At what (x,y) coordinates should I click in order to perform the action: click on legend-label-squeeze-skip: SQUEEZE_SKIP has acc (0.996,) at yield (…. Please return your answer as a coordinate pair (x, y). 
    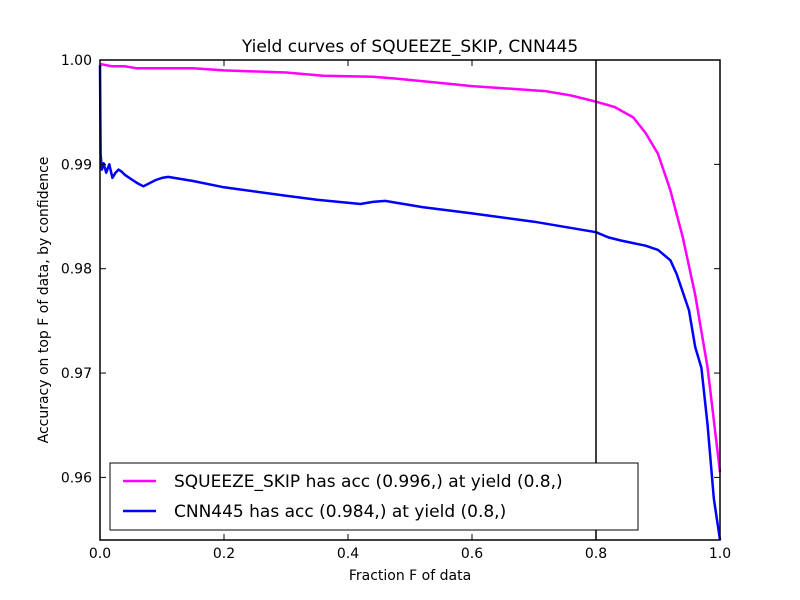
    Looking at the image, I should click on (368, 482).